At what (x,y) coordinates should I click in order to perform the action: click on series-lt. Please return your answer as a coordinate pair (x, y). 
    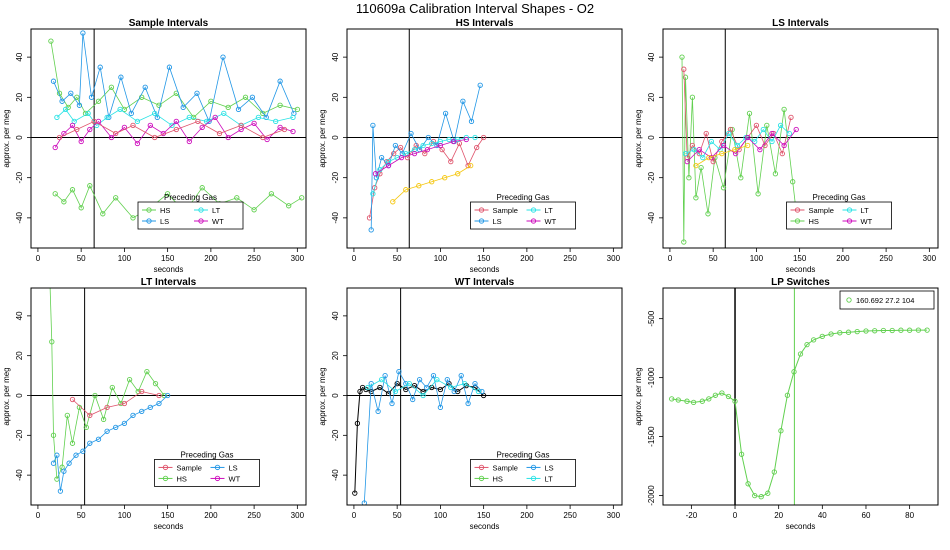
    Looking at the image, I should click on (423, 387).